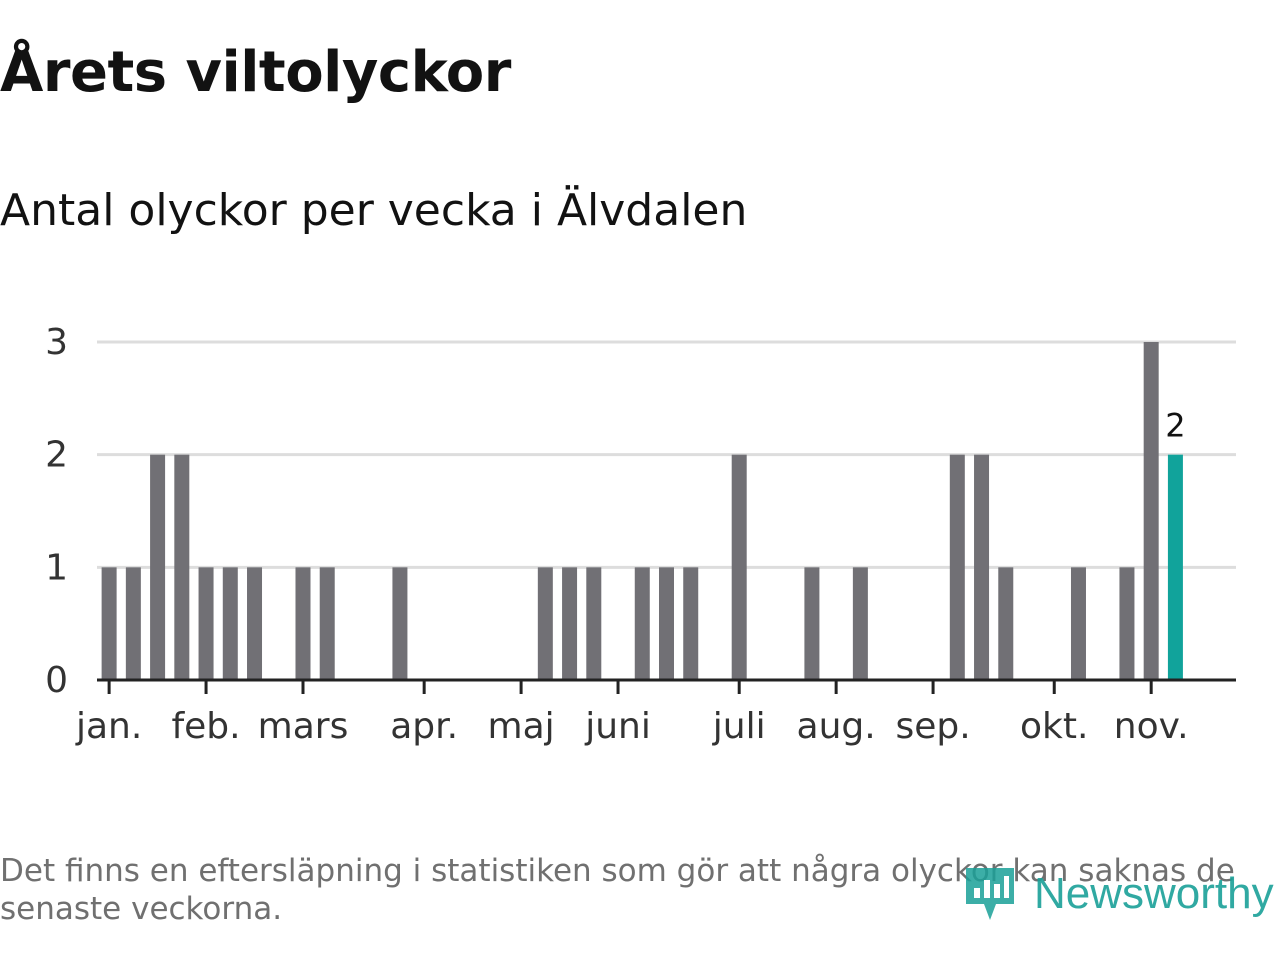 The height and width of the screenshot is (960, 1280). Describe the element at coordinates (108, 726) in the screenshot. I see `x-tick-label: jan.` at that location.